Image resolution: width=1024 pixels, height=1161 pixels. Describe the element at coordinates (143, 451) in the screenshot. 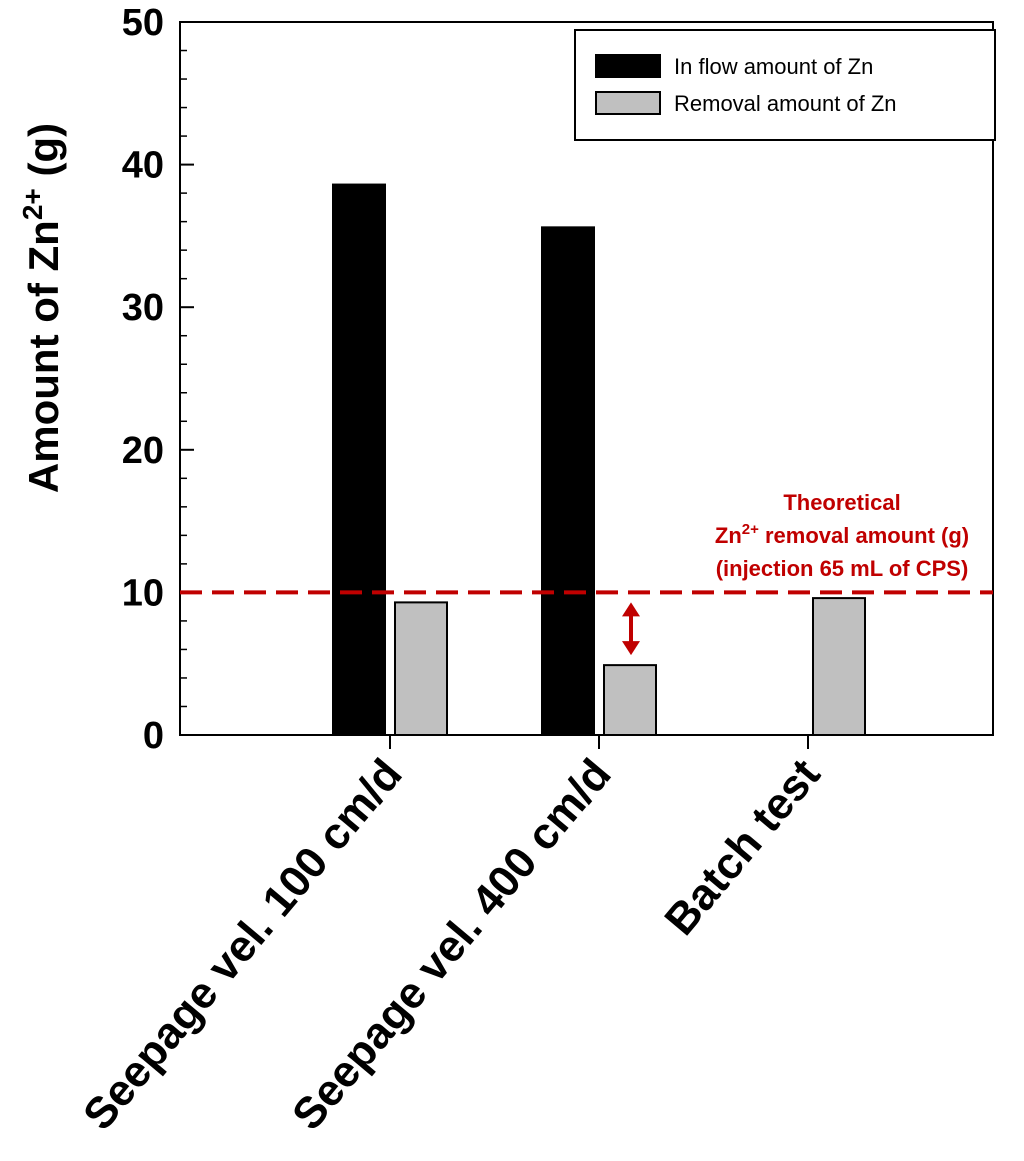

I see `y-tick-label: 20` at that location.